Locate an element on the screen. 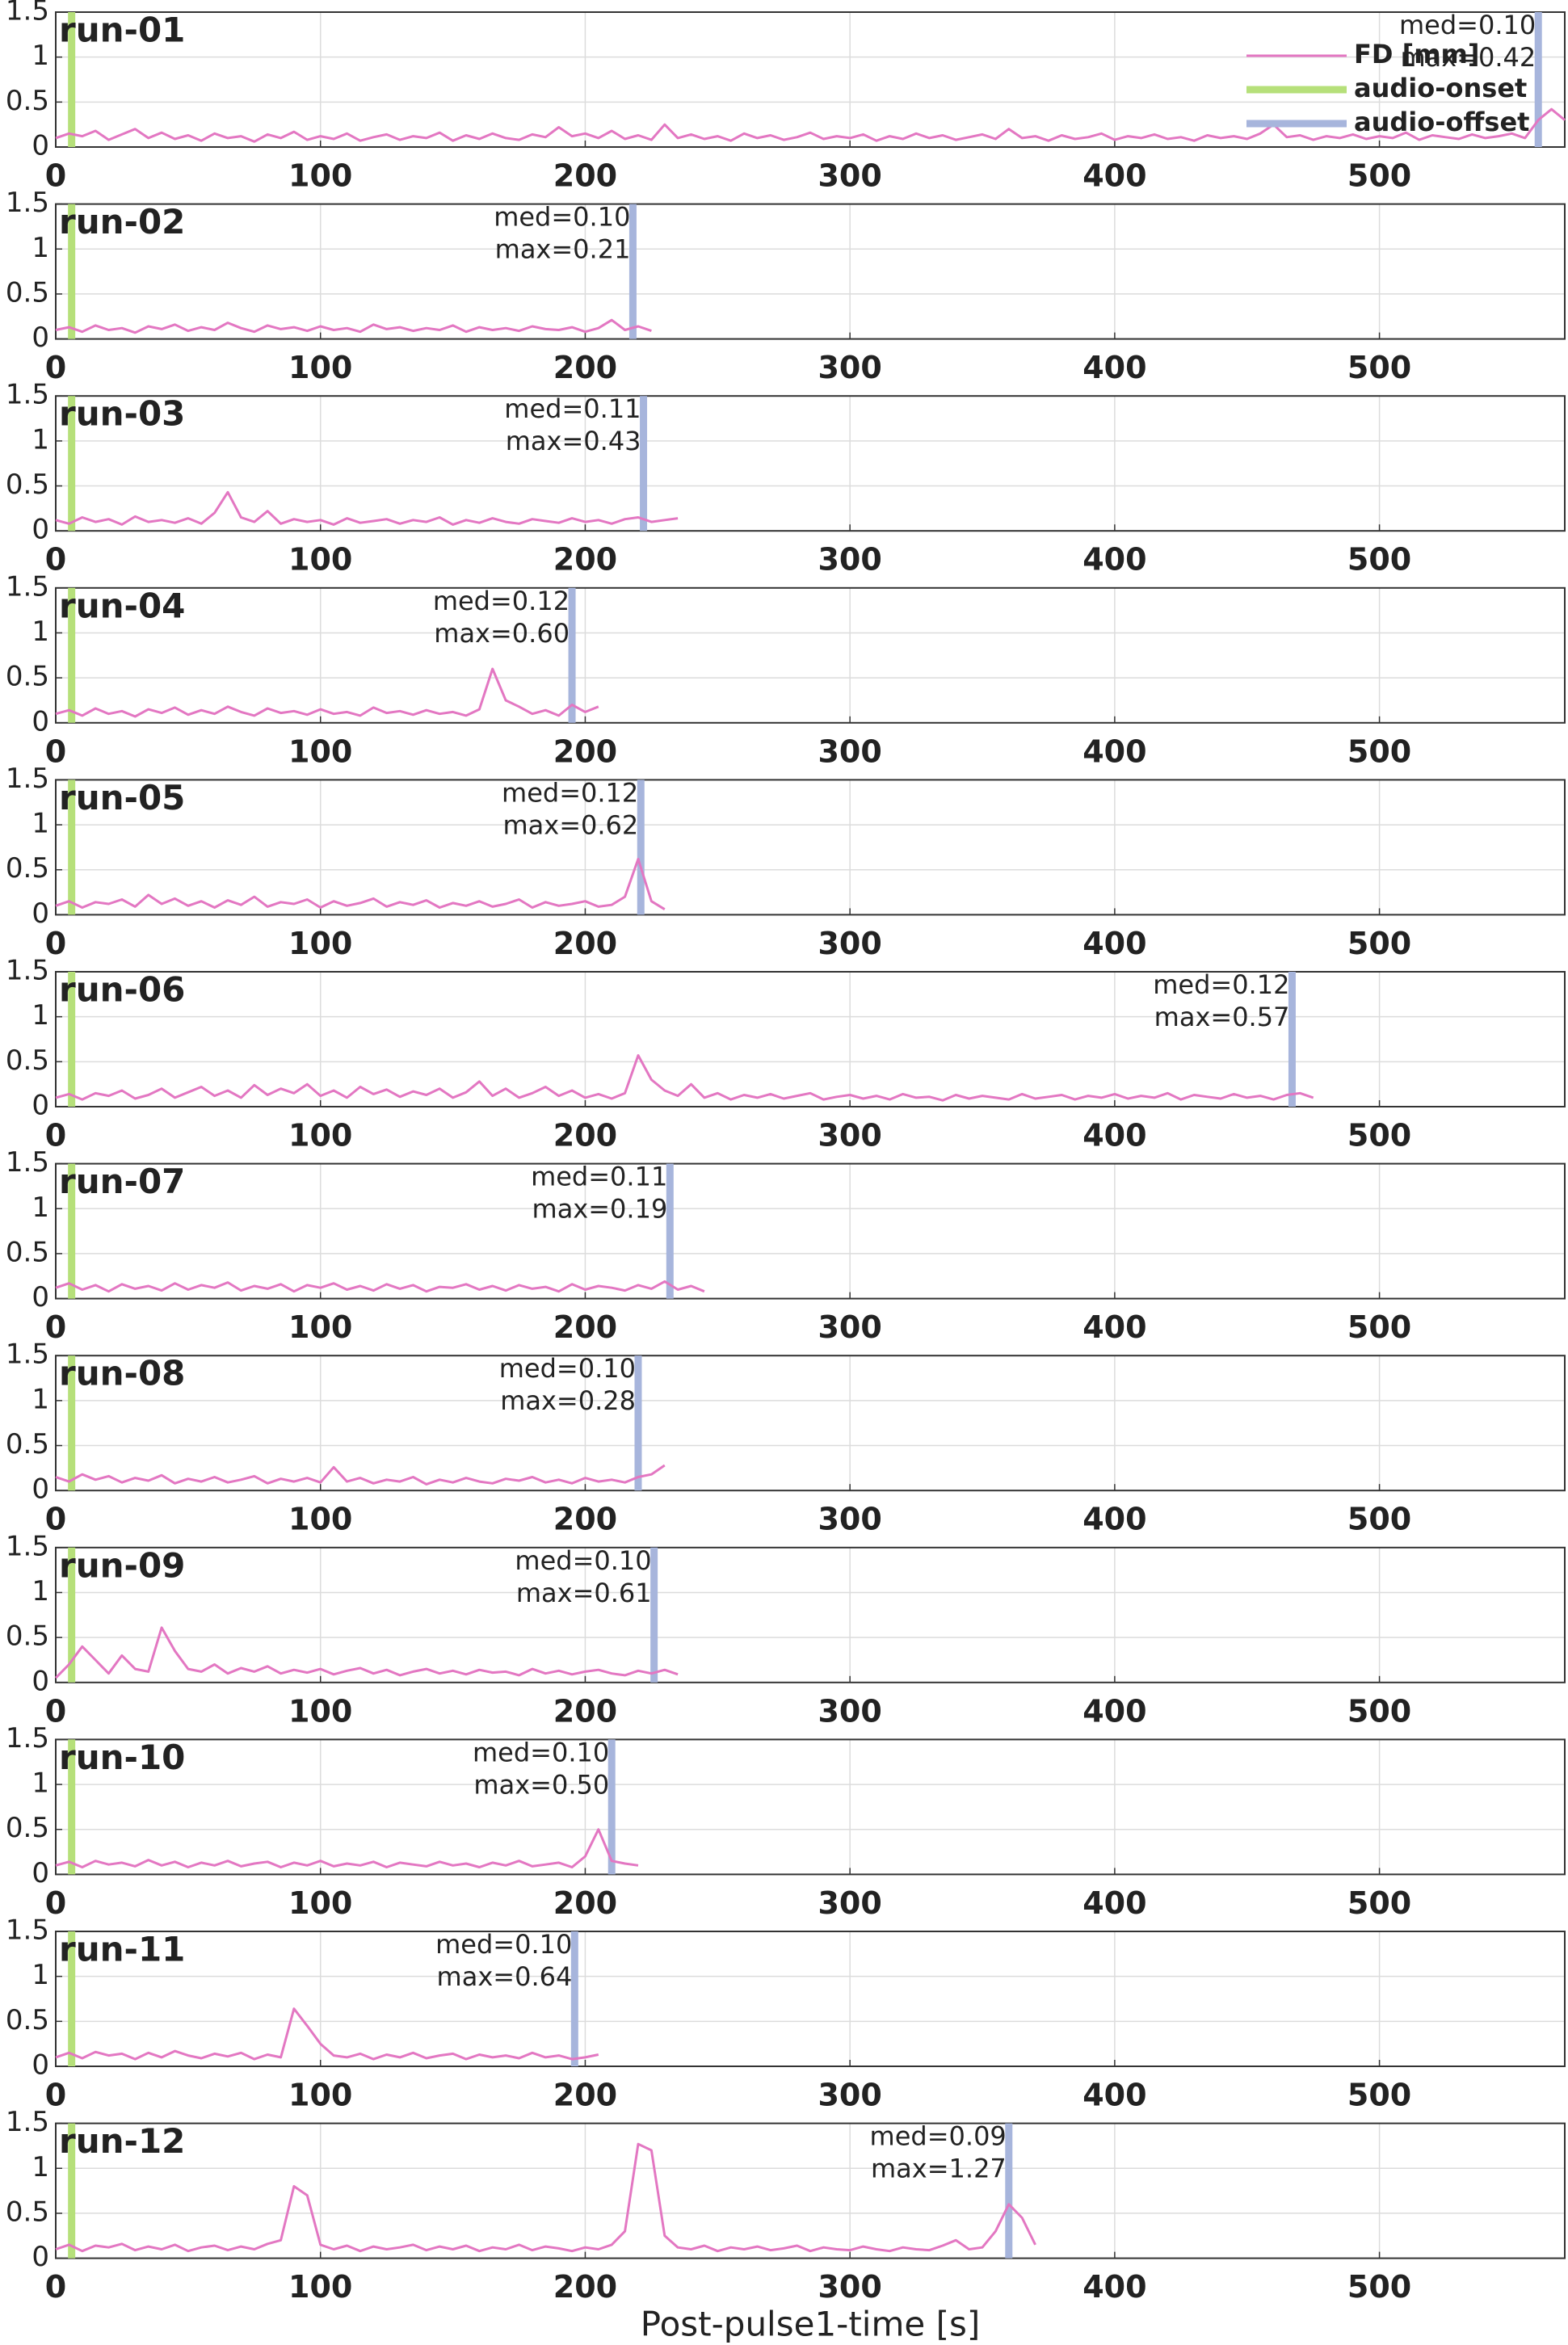 The height and width of the screenshot is (2345, 1568). panel-title: run-10 is located at coordinates (122, 1757).